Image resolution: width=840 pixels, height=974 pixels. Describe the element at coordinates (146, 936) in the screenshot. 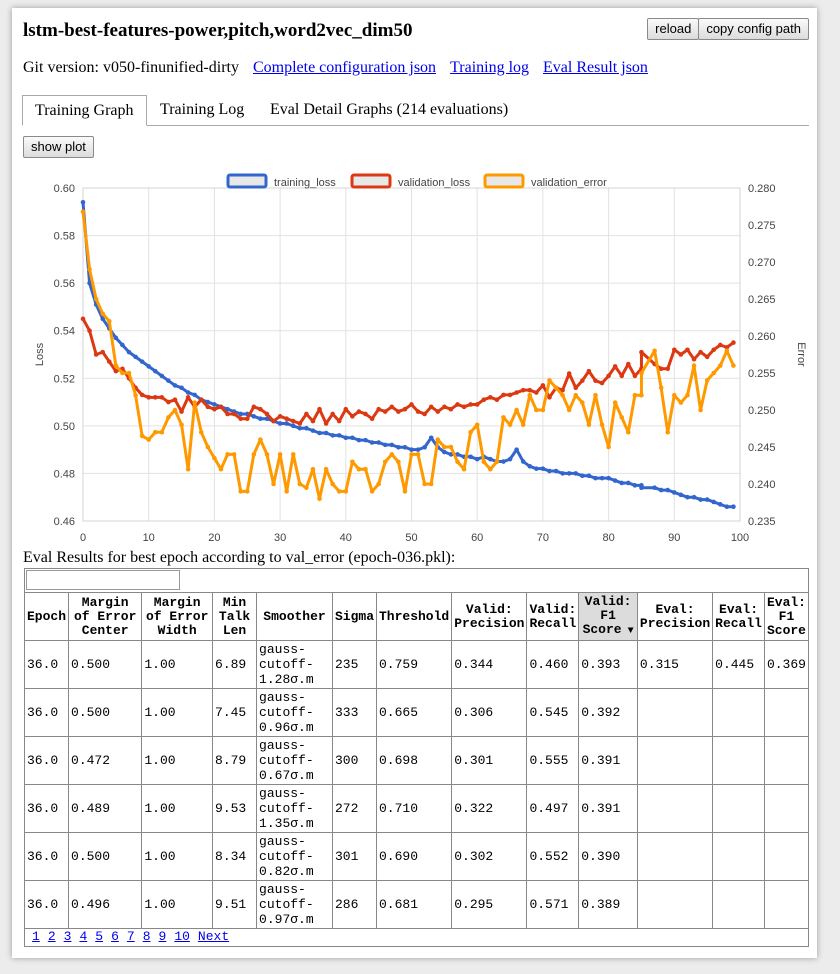

I see `pager-page-link: 8` at that location.